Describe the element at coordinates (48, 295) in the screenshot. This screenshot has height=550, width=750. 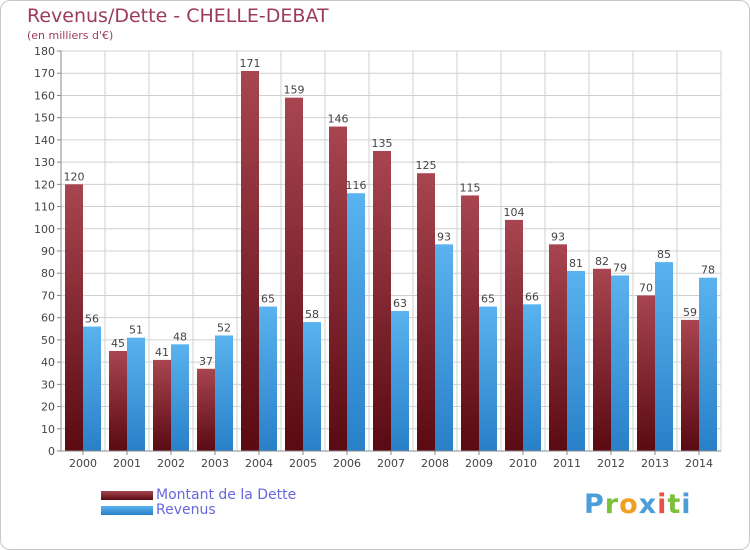
I see `y-tick-label: 70` at that location.